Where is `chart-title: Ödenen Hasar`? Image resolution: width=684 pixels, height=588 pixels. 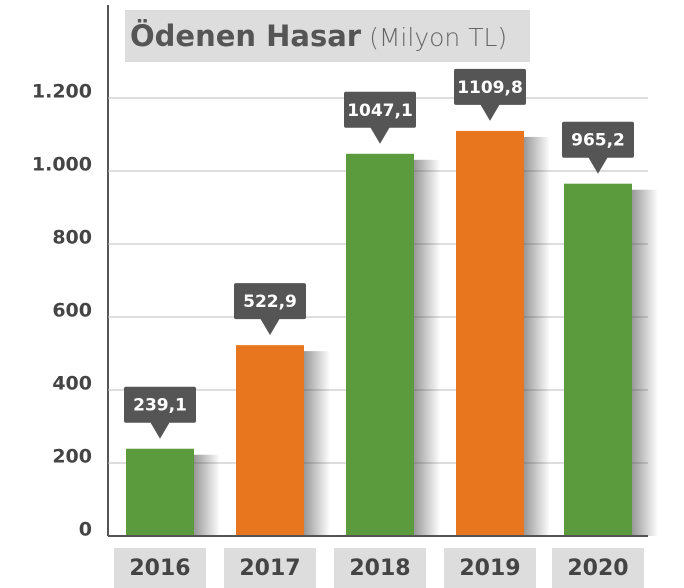
chart-title: Ödenen Hasar is located at coordinates (246, 36).